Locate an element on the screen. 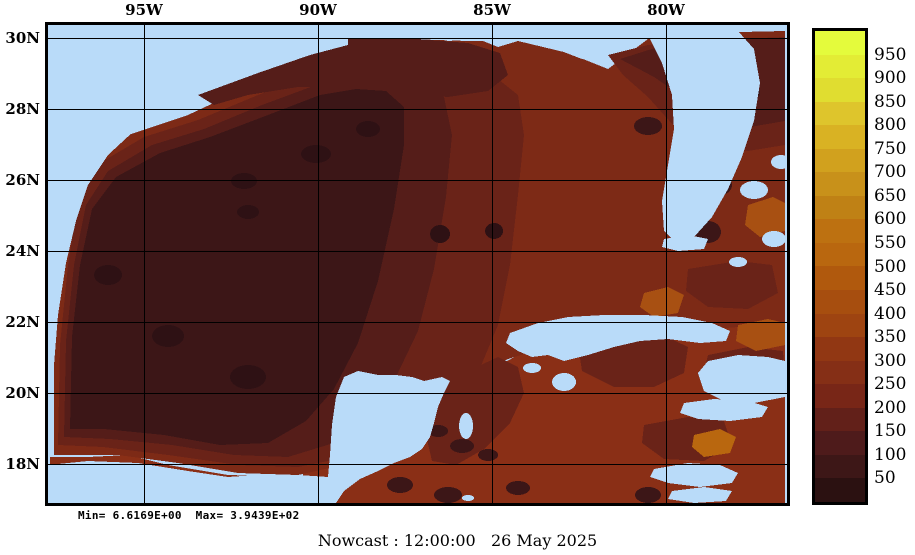 Image resolution: width=915 pixels, height=555 pixels. colorbar-tick-350: 350 is located at coordinates (890, 337).